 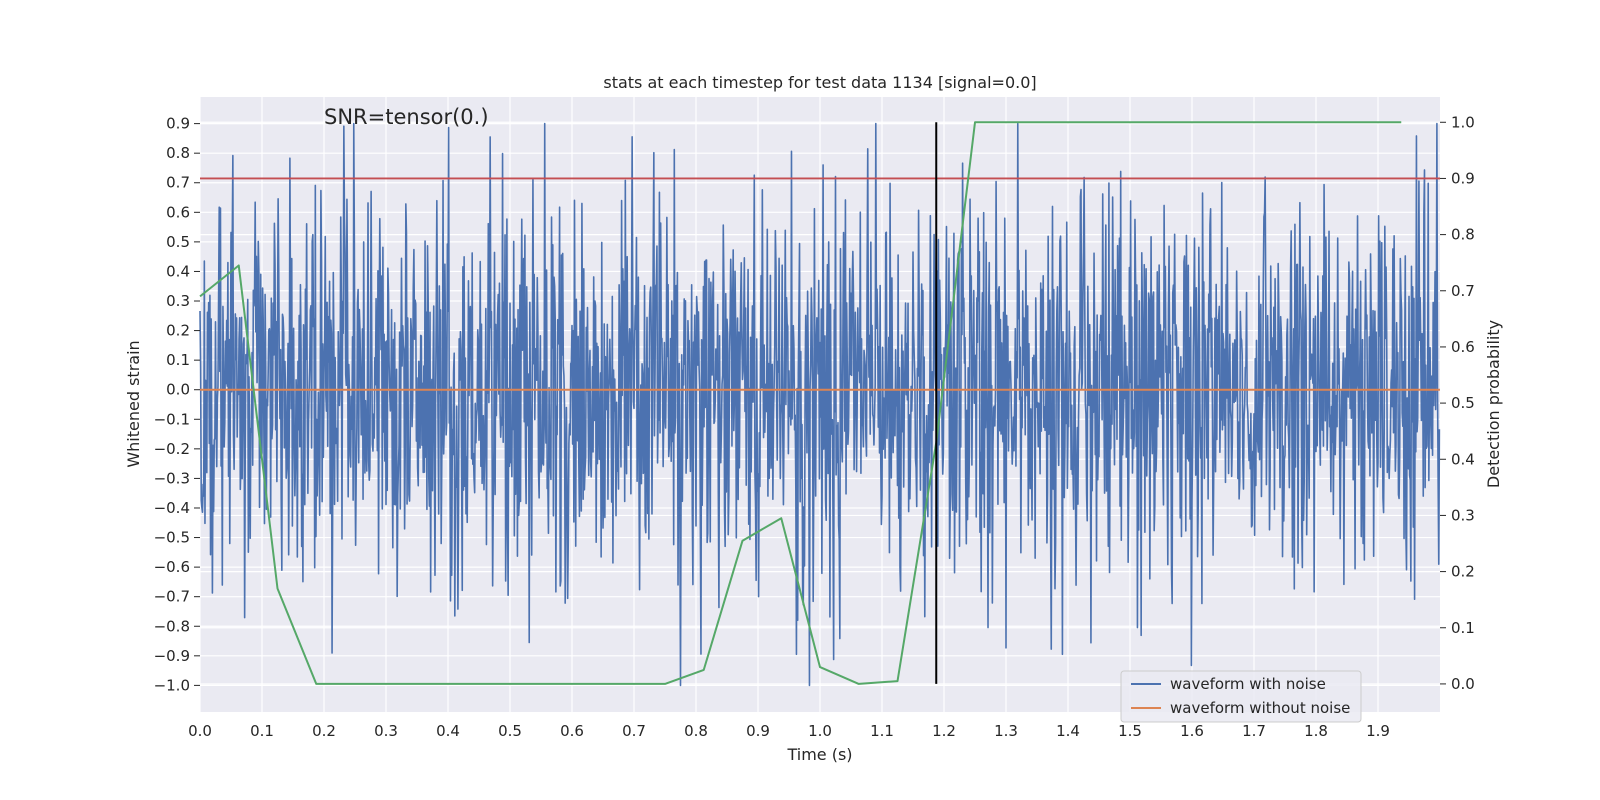 What do you see at coordinates (1463, 684) in the screenshot?
I see `y2-tick-label: 0.0` at bounding box center [1463, 684].